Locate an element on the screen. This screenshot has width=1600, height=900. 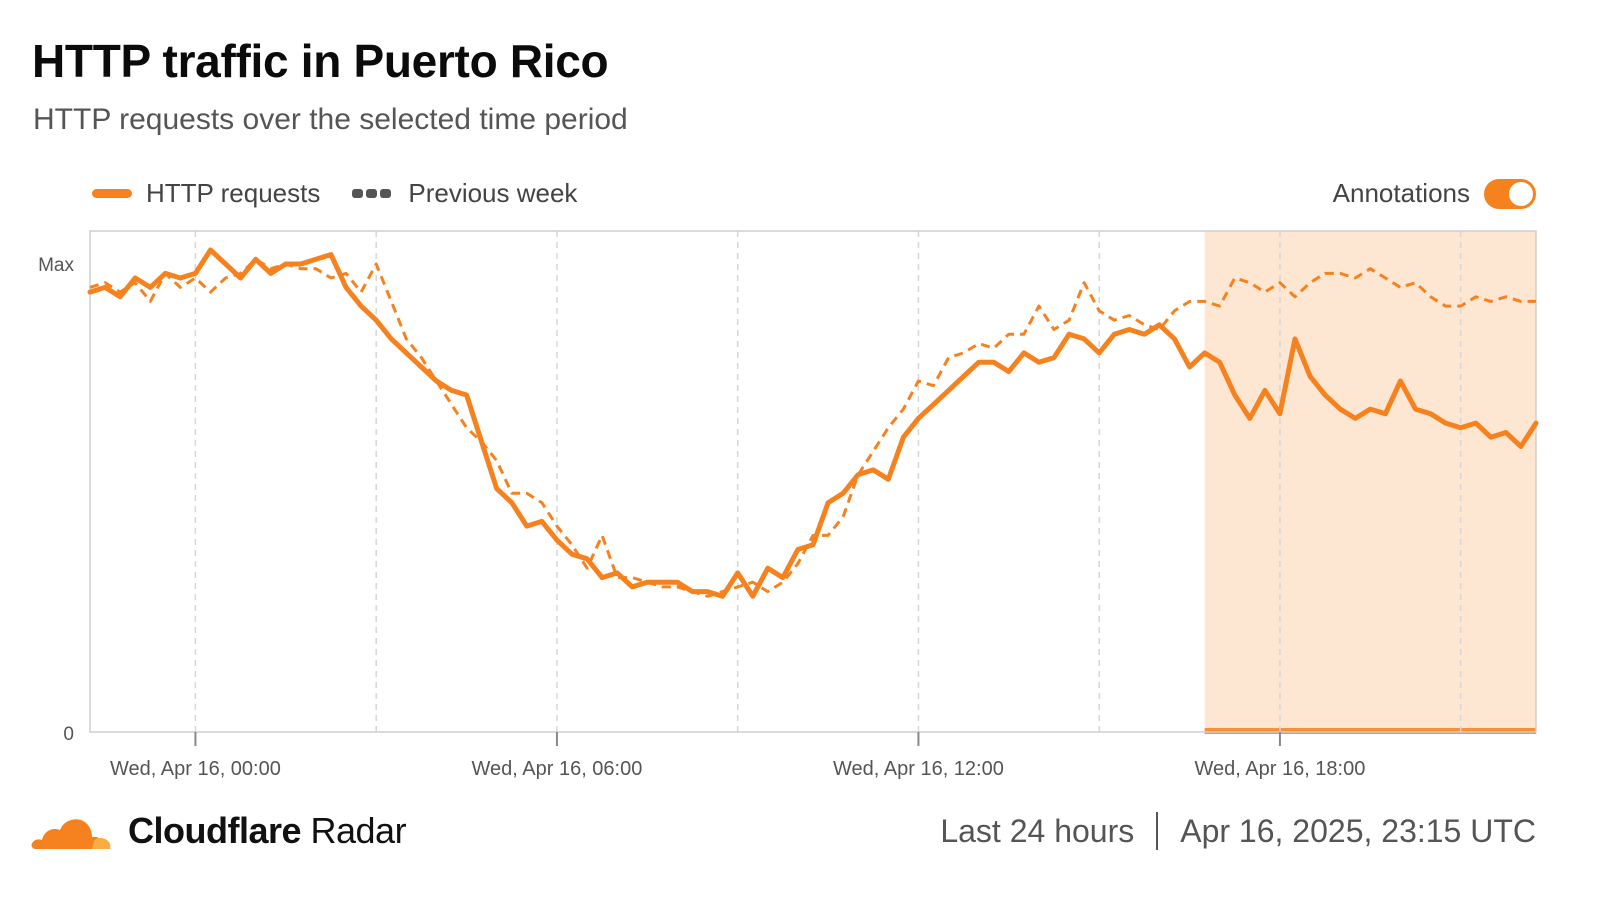
x-tick-label: Wed, Apr 16, 06:00 is located at coordinates (557, 769).